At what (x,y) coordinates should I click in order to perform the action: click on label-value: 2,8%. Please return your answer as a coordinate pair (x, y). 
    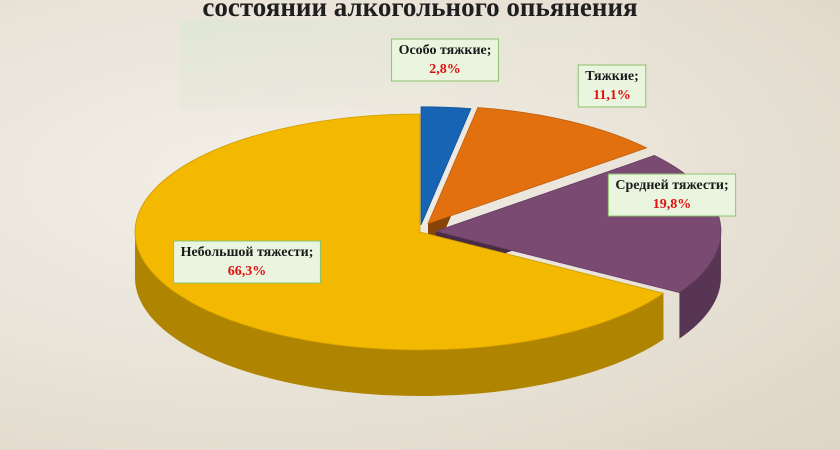
    Looking at the image, I should click on (445, 69).